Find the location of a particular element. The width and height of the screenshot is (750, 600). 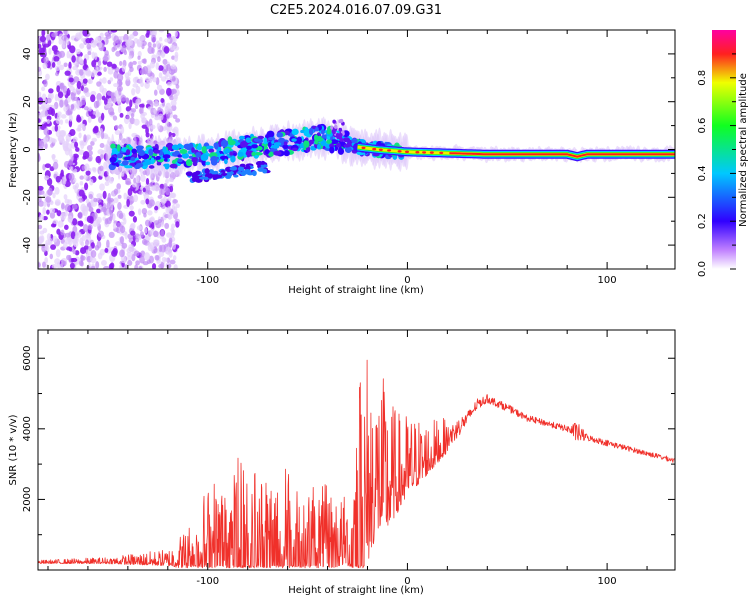

spectrogram-x-label: Height of straight line (km) is located at coordinates (356, 290).